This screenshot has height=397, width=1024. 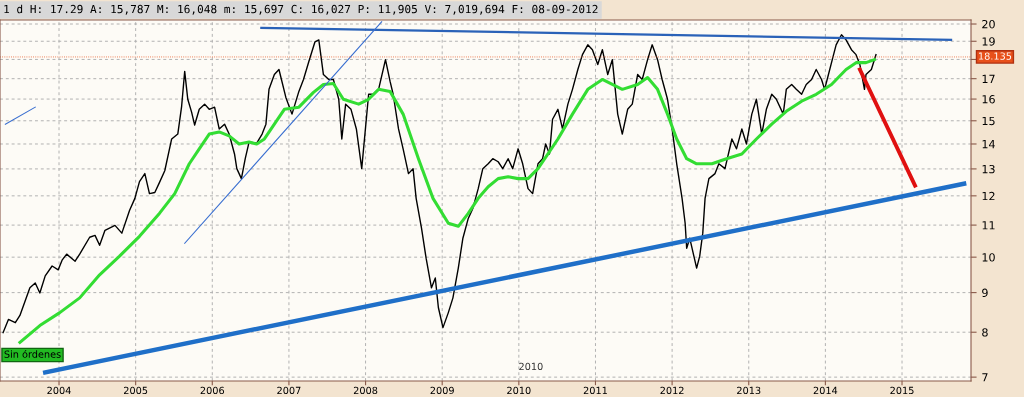 What do you see at coordinates (59, 390) in the screenshot?
I see `x-tick-label: 2004` at bounding box center [59, 390].